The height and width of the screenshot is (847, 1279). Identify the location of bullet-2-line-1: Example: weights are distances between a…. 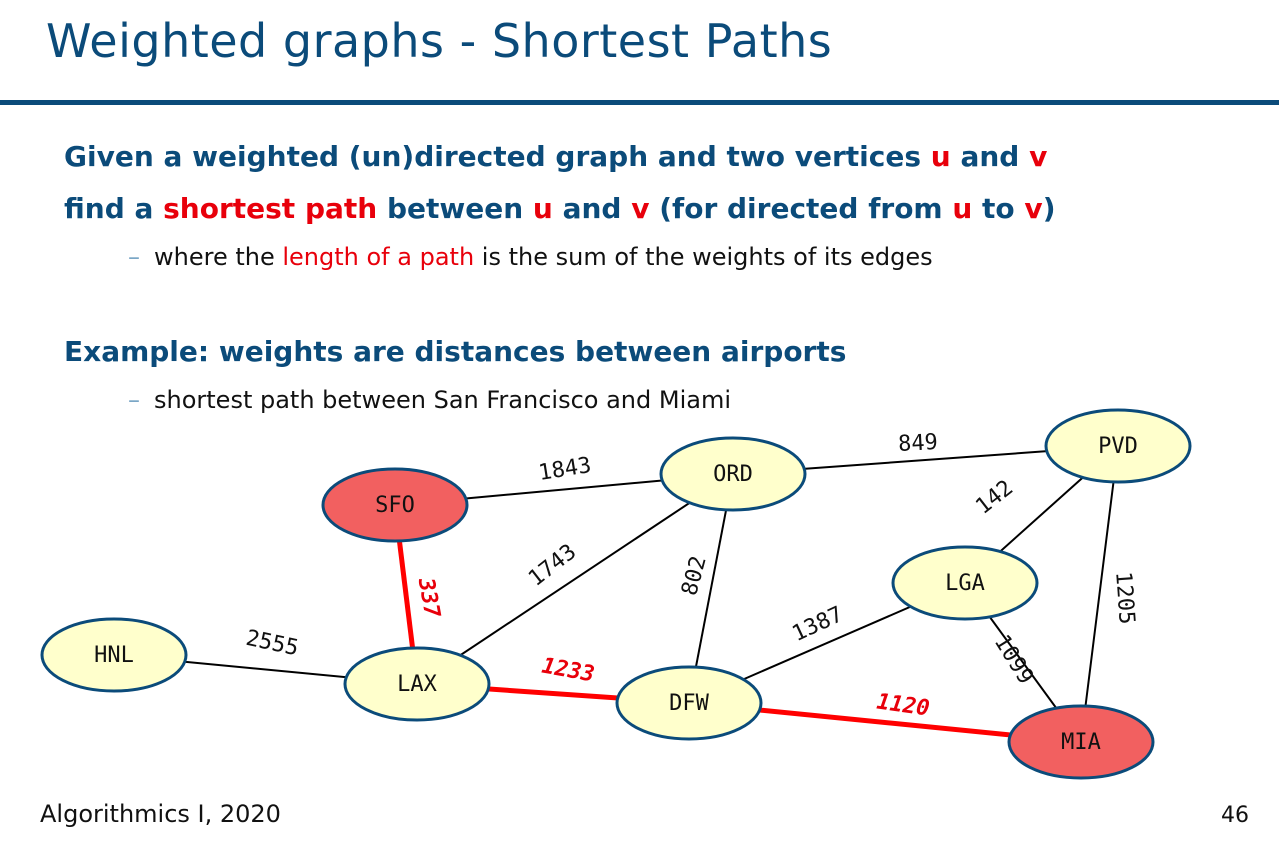
(455, 351).